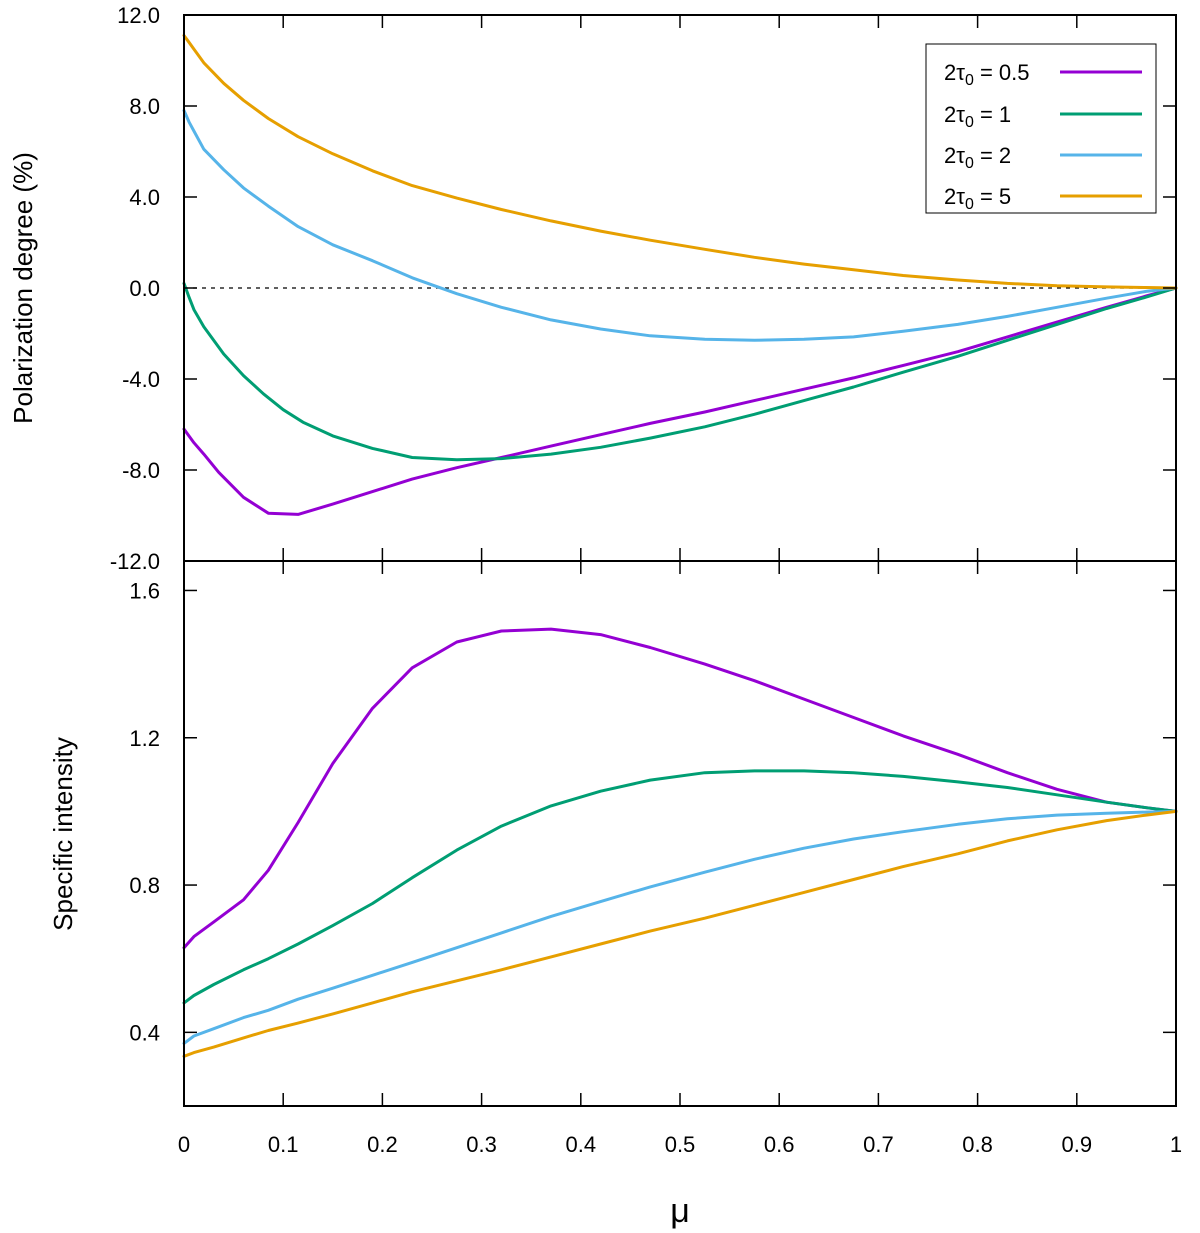  Describe the element at coordinates (144, 738) in the screenshot. I see `bottom-y-tick-label: 1.2` at that location.